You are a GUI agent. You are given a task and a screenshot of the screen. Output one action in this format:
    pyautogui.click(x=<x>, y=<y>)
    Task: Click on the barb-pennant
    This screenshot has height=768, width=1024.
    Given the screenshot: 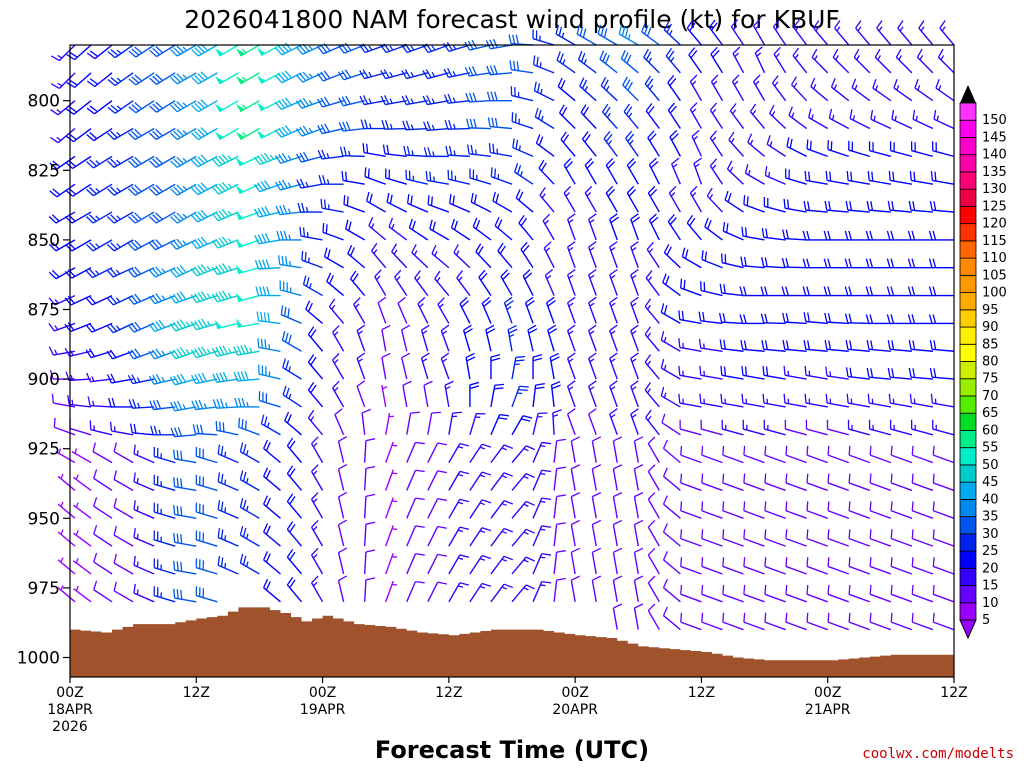 What is the action you would take?
    pyautogui.click(x=239, y=297)
    